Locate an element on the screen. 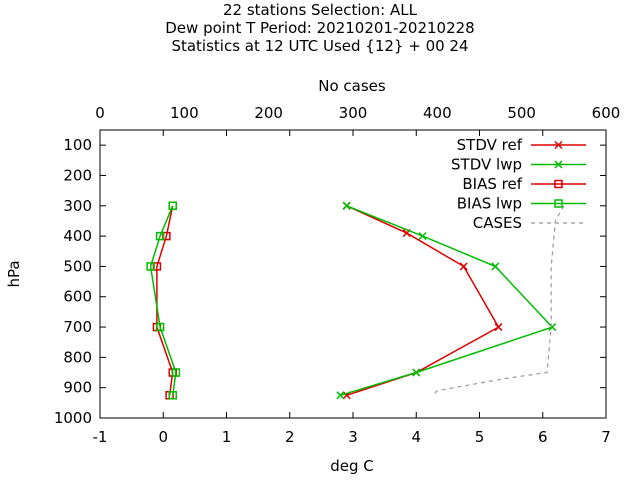  y-tick-label: 200 is located at coordinates (77, 175).